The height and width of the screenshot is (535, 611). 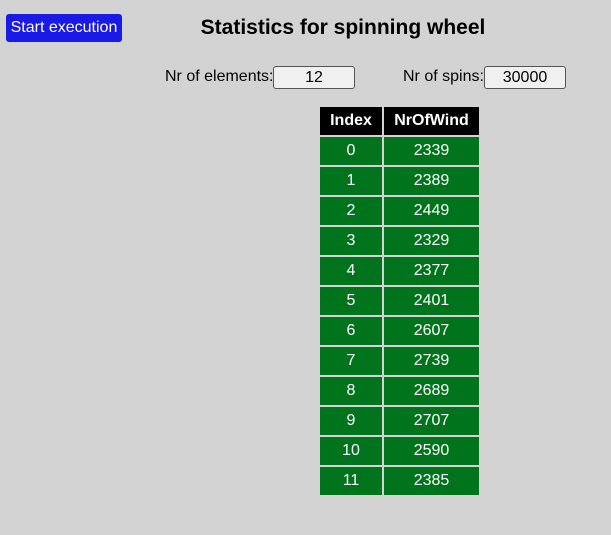 I want to click on index-cell: 8, so click(x=351, y=391).